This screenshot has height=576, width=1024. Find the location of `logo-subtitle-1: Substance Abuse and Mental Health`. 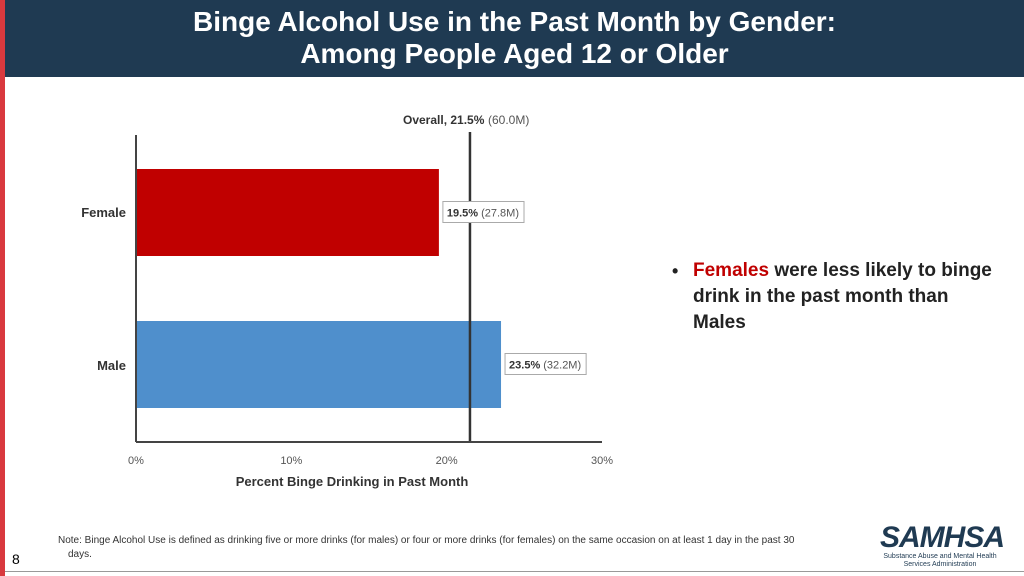

logo-subtitle-1: Substance Abuse and Mental Health is located at coordinates (940, 556).